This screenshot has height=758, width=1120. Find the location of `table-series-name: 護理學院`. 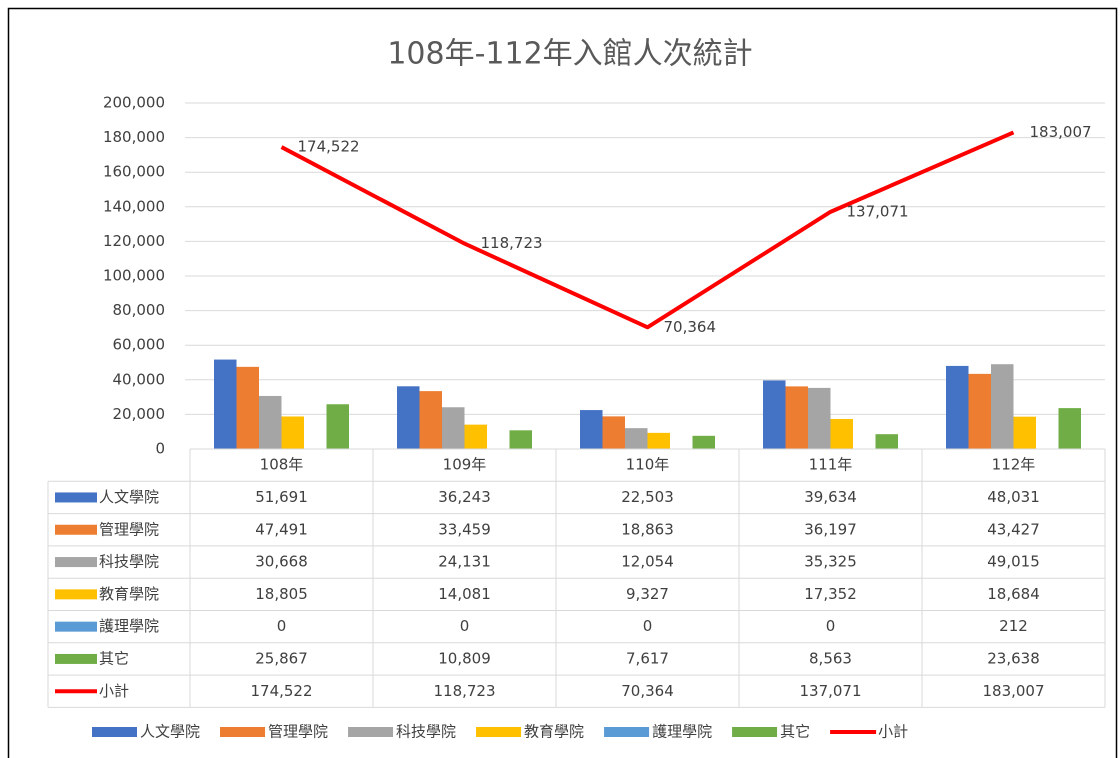

table-series-name: 護理學院 is located at coordinates (129, 626).